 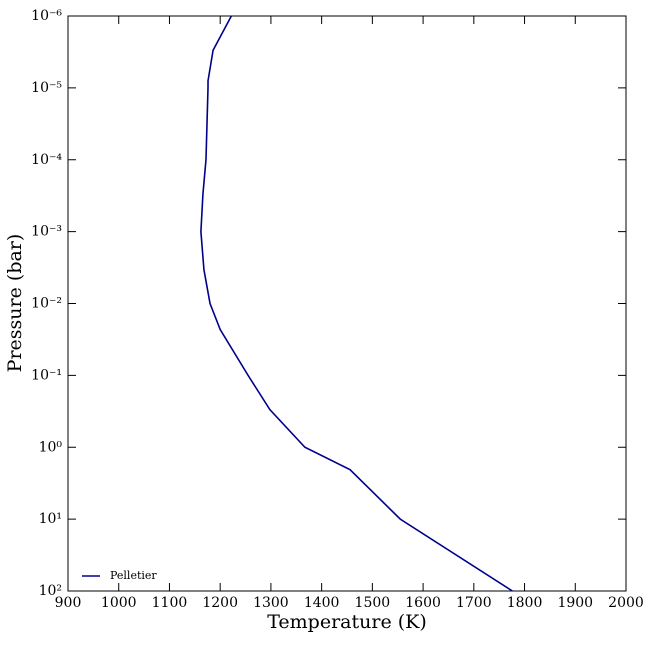 I want to click on x-tick-label: 2000, so click(x=626, y=603).